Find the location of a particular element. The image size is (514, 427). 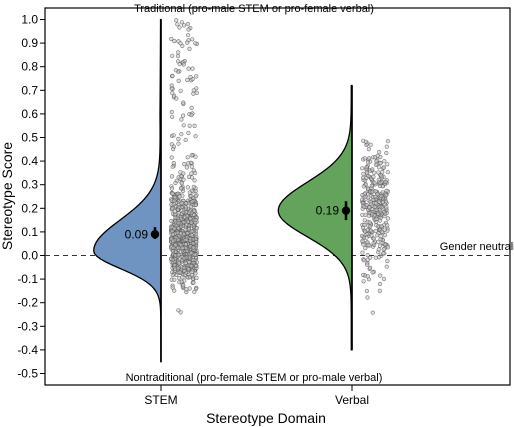

y-axis-title: Stereotype Score is located at coordinates (7, 196).